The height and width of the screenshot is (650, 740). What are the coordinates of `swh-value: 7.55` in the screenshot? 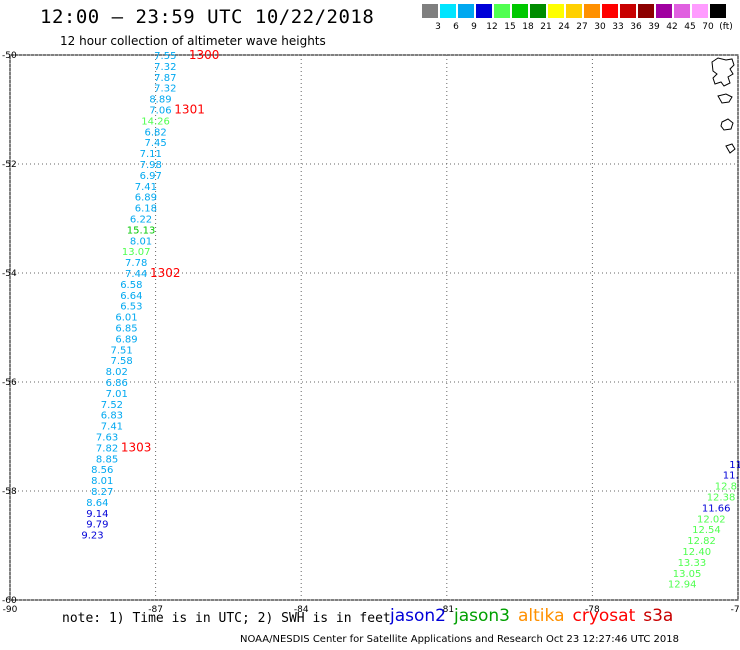 It's located at (165, 56).